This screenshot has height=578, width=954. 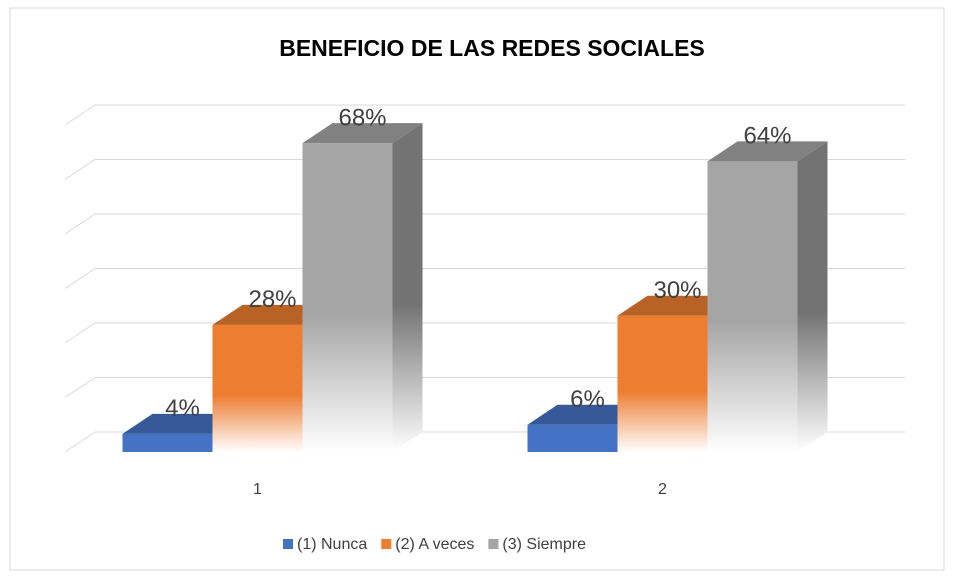 What do you see at coordinates (362, 118) in the screenshot?
I see `value-label: 68%` at bounding box center [362, 118].